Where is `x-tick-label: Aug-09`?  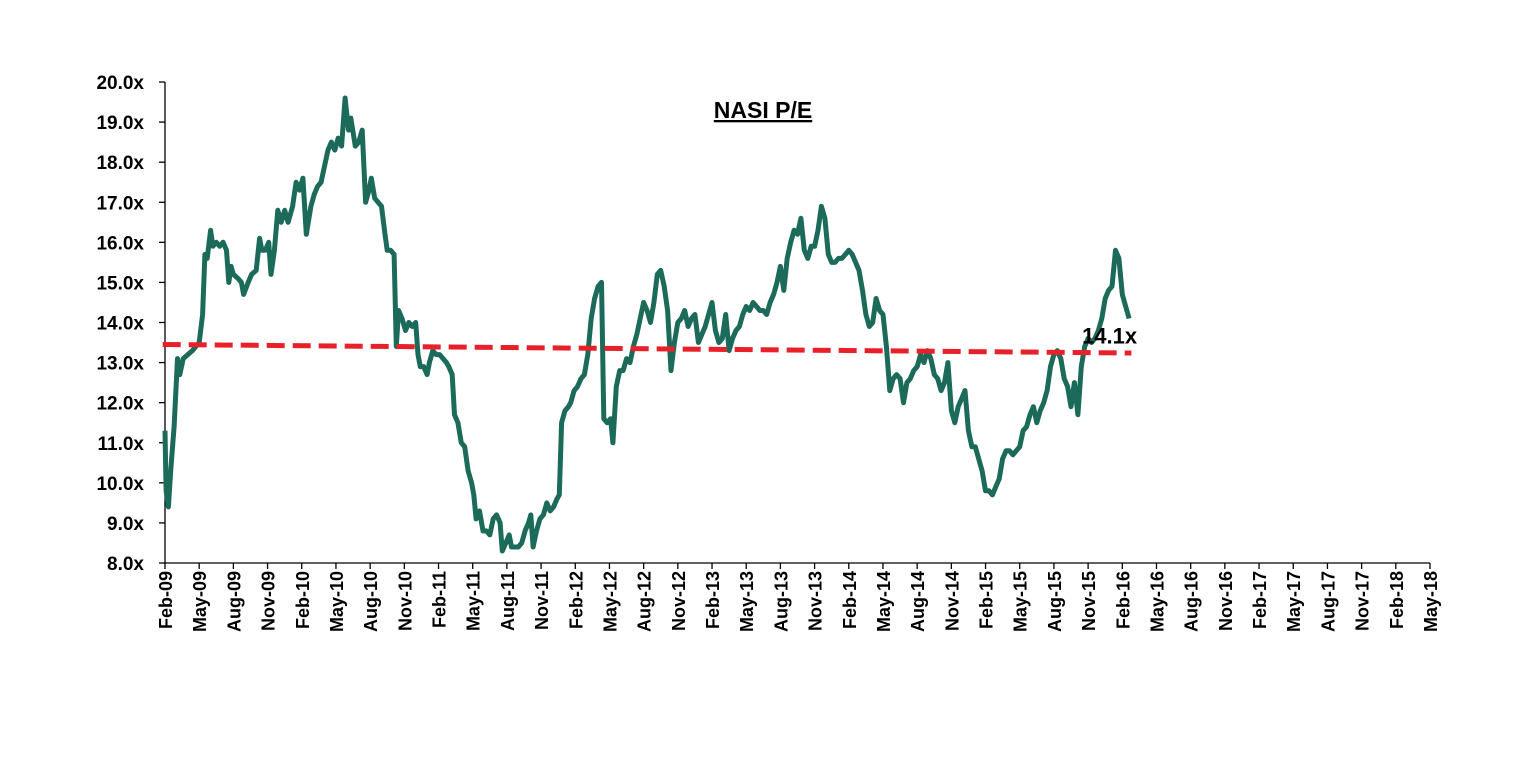 x-tick-label: Aug-09 is located at coordinates (234, 601).